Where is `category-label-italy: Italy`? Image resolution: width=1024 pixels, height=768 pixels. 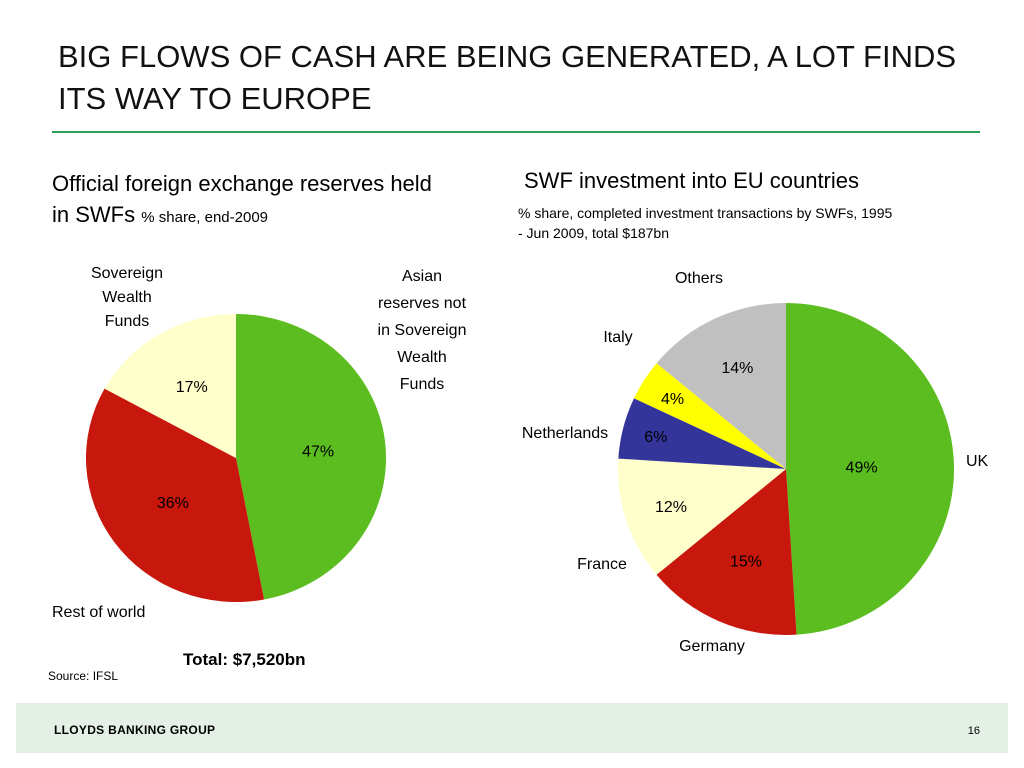
category-label-italy: Italy is located at coordinates (617, 337).